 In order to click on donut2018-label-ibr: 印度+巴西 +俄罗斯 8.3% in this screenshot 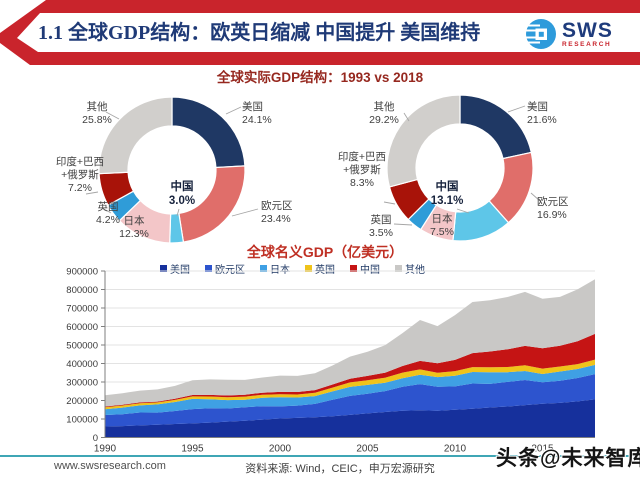, I will do `click(362, 170)`.